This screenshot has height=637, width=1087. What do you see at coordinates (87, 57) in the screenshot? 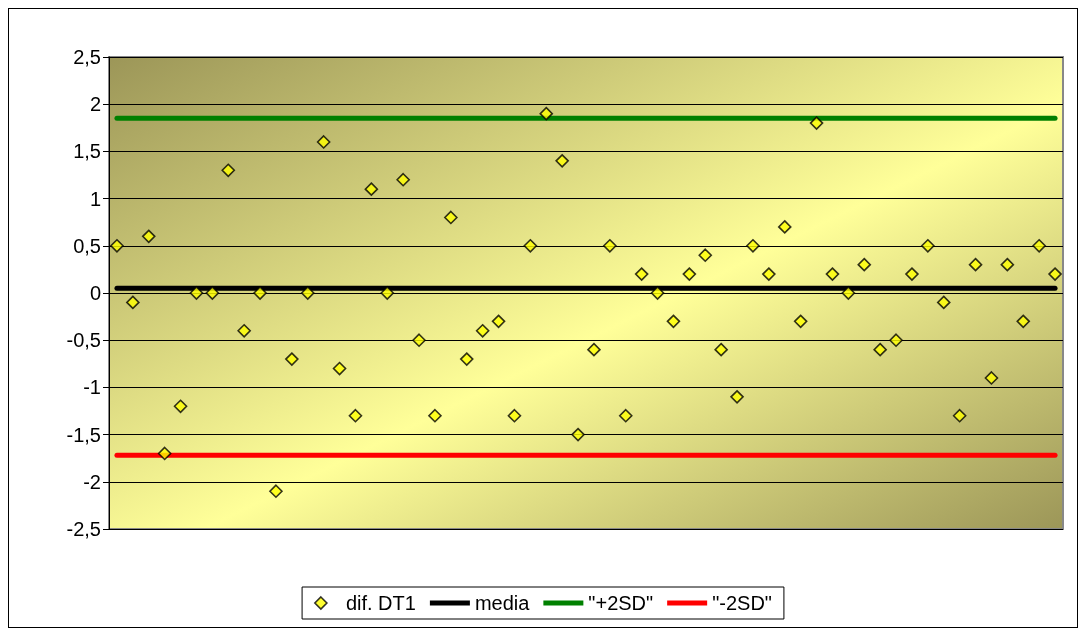
I see `y-tick-label: 2,5` at bounding box center [87, 57].